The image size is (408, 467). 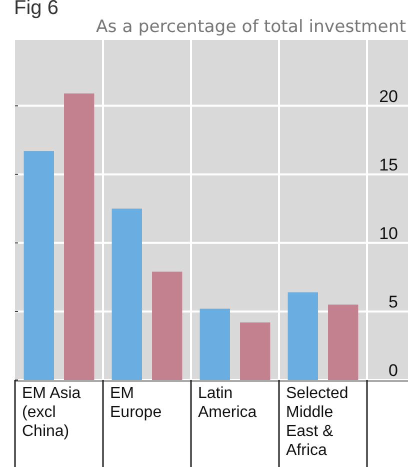 What do you see at coordinates (227, 403) in the screenshot?
I see `x-tick-label: Latin America` at bounding box center [227, 403].